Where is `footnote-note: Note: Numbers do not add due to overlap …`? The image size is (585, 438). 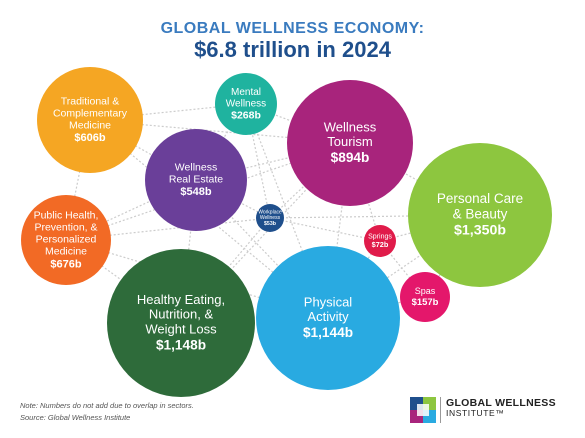
footnote-note: Note: Numbers do not add due to overlap … is located at coordinates (107, 405).